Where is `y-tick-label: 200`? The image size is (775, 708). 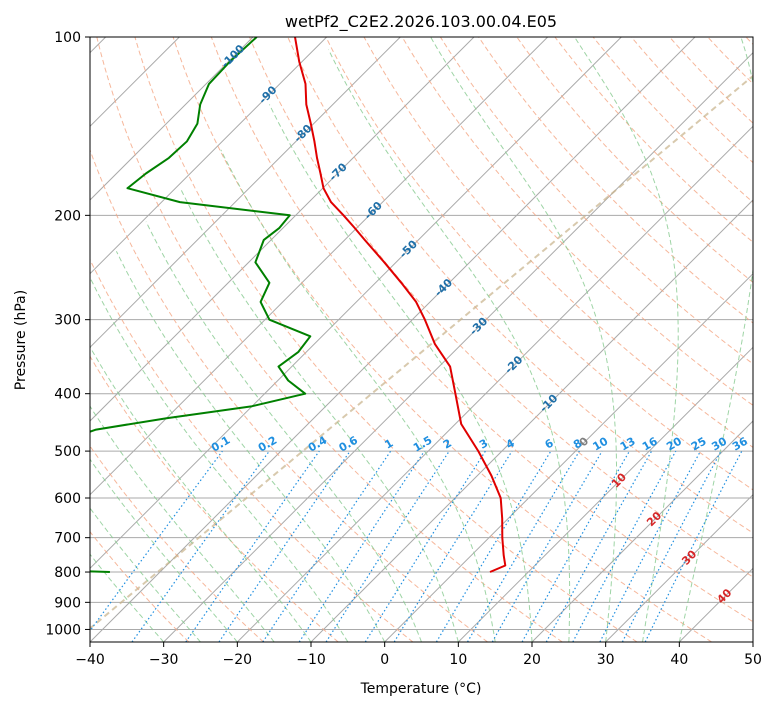 y-tick-label: 200 is located at coordinates (67, 216).